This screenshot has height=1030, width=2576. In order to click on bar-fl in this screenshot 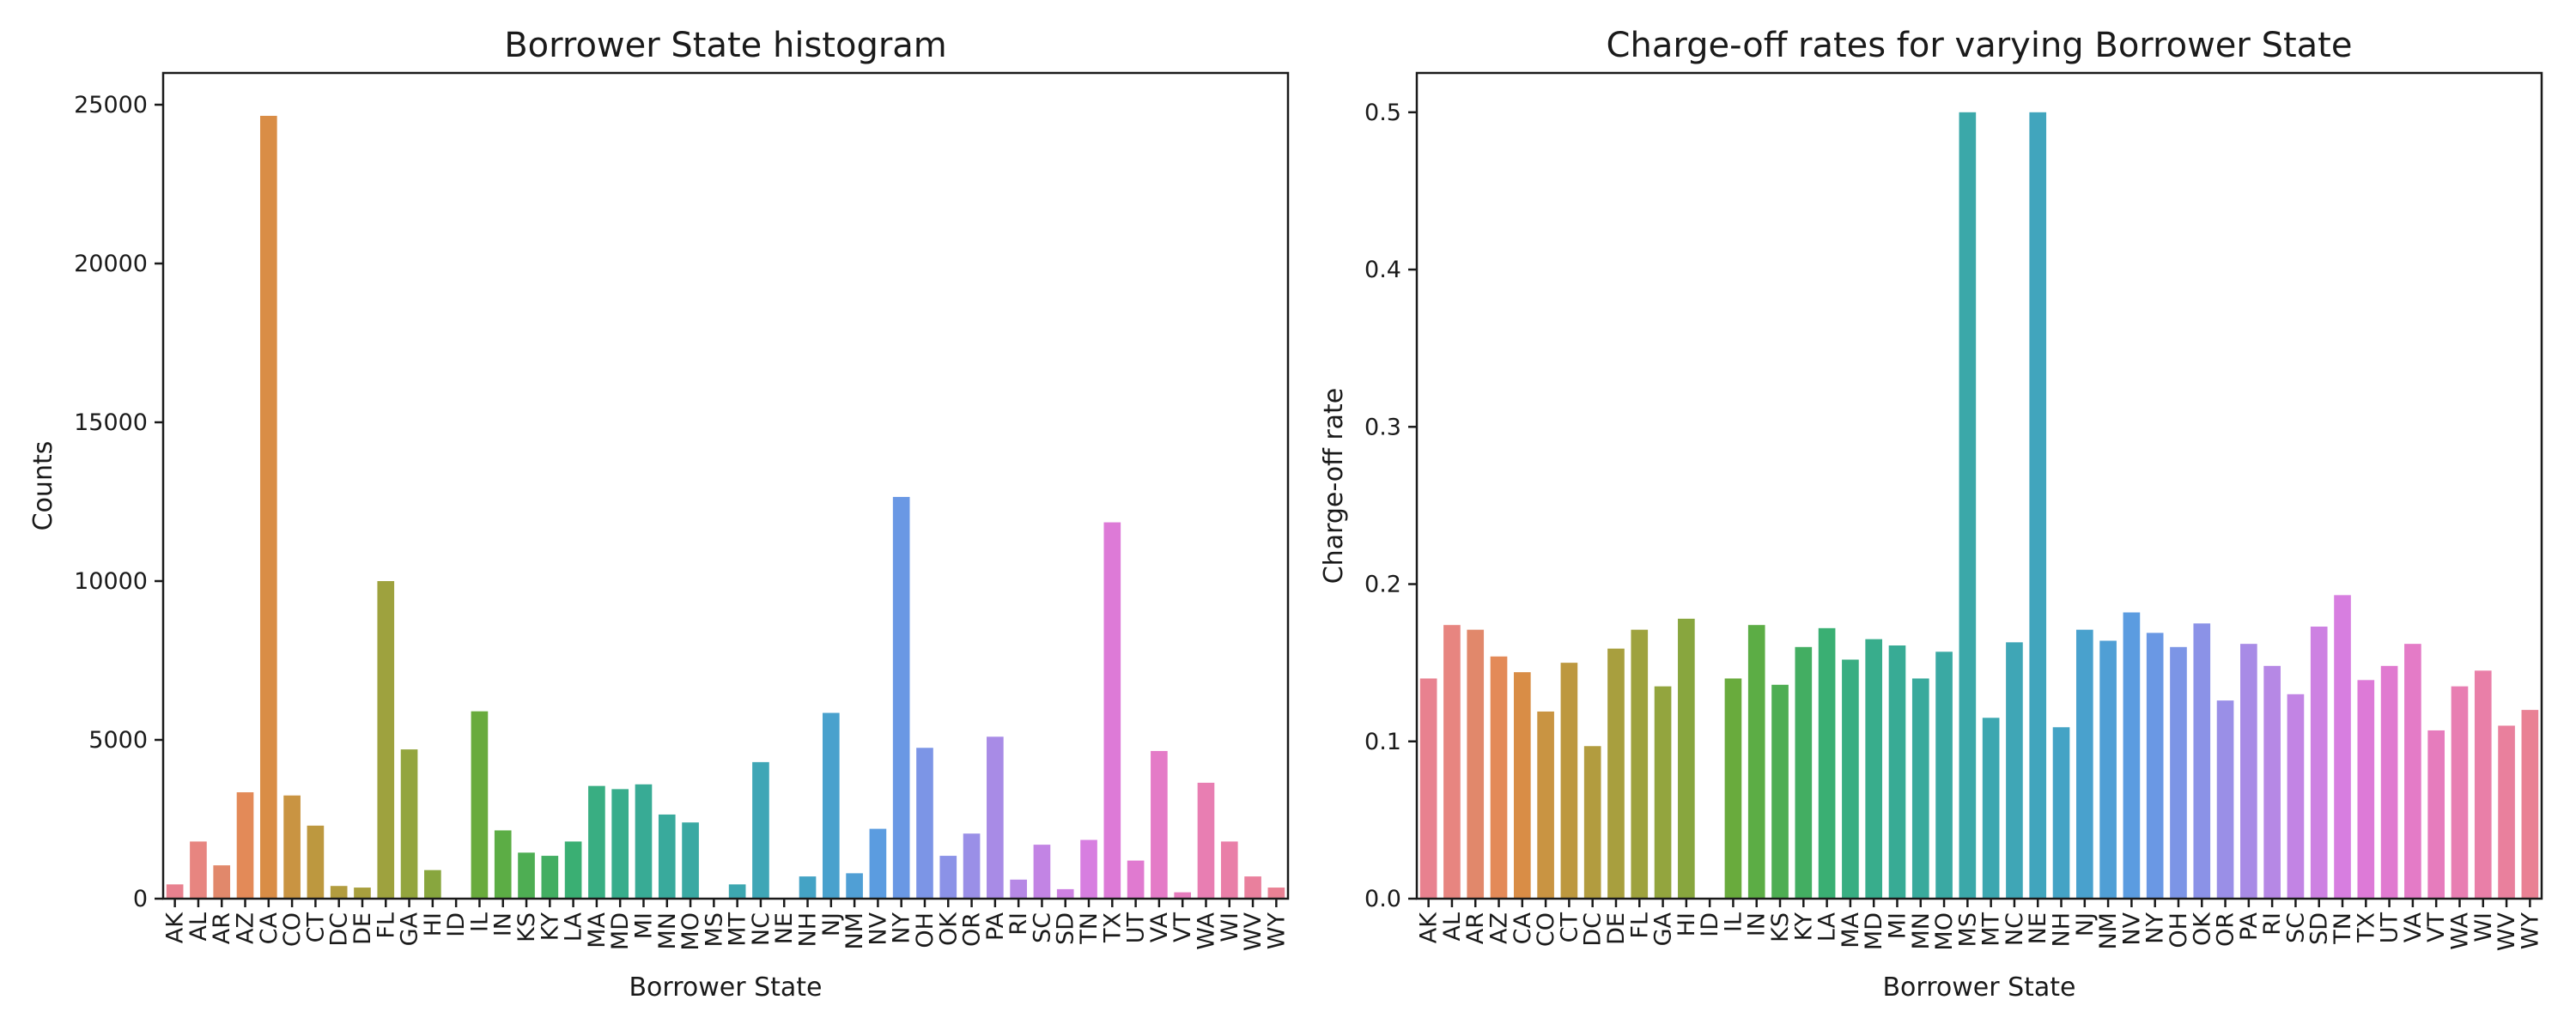, I will do `click(386, 740)`.